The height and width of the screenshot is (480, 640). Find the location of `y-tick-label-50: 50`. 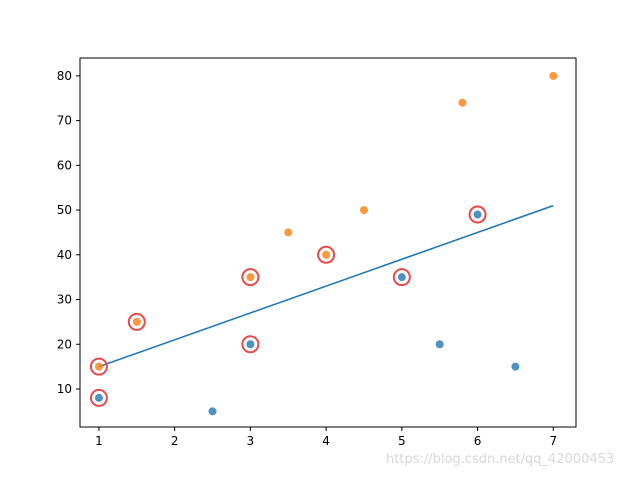

y-tick-label-50: 50 is located at coordinates (64, 210).